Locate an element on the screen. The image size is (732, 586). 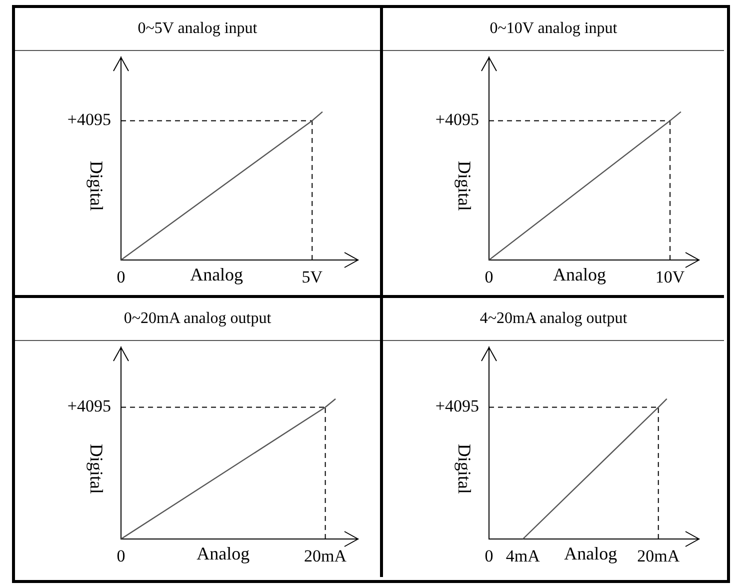
x-tick-label: 4mA is located at coordinates (523, 556).